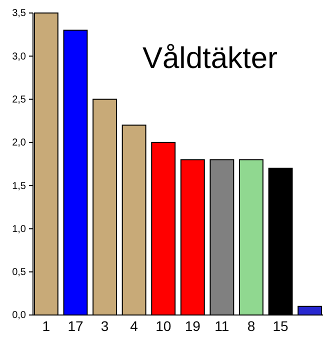  I want to click on x-tick-label: 19, so click(192, 326).